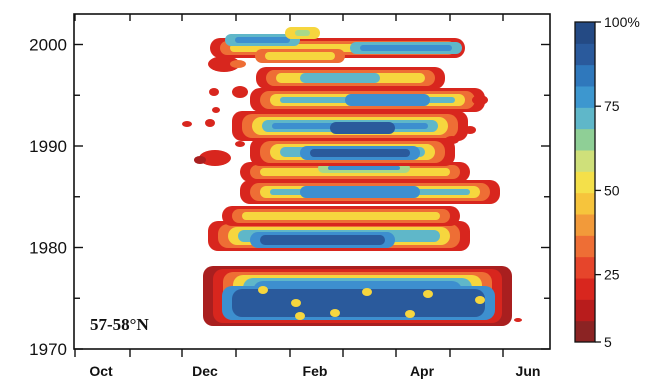 The image size is (651, 379). Describe the element at coordinates (119, 324) in the screenshot. I see `latitude-annotation: 57-58°N` at that location.